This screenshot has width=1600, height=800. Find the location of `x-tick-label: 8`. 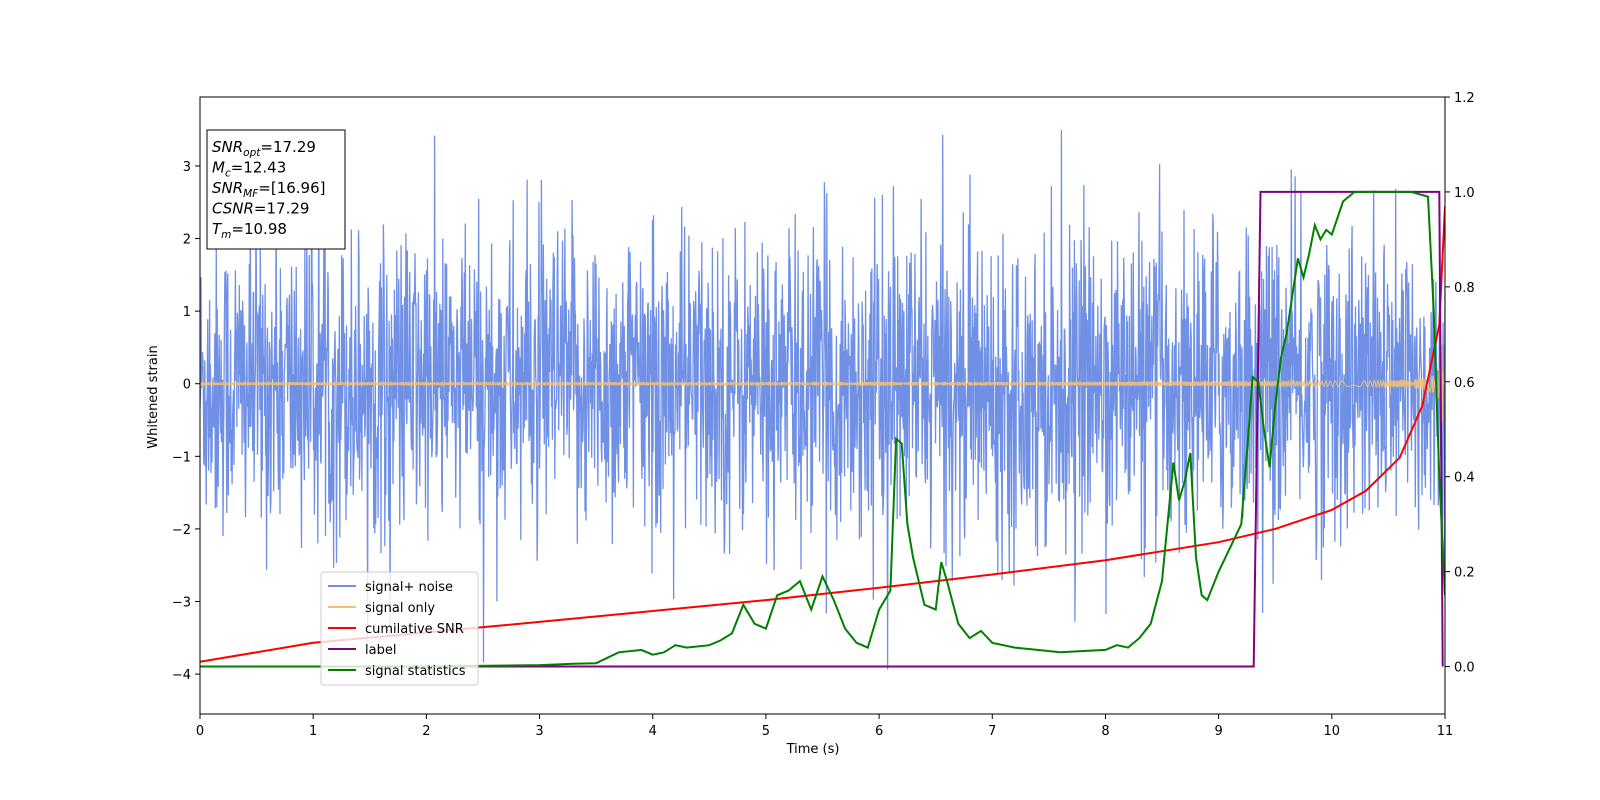

x-tick-label: 8 is located at coordinates (1105, 731).